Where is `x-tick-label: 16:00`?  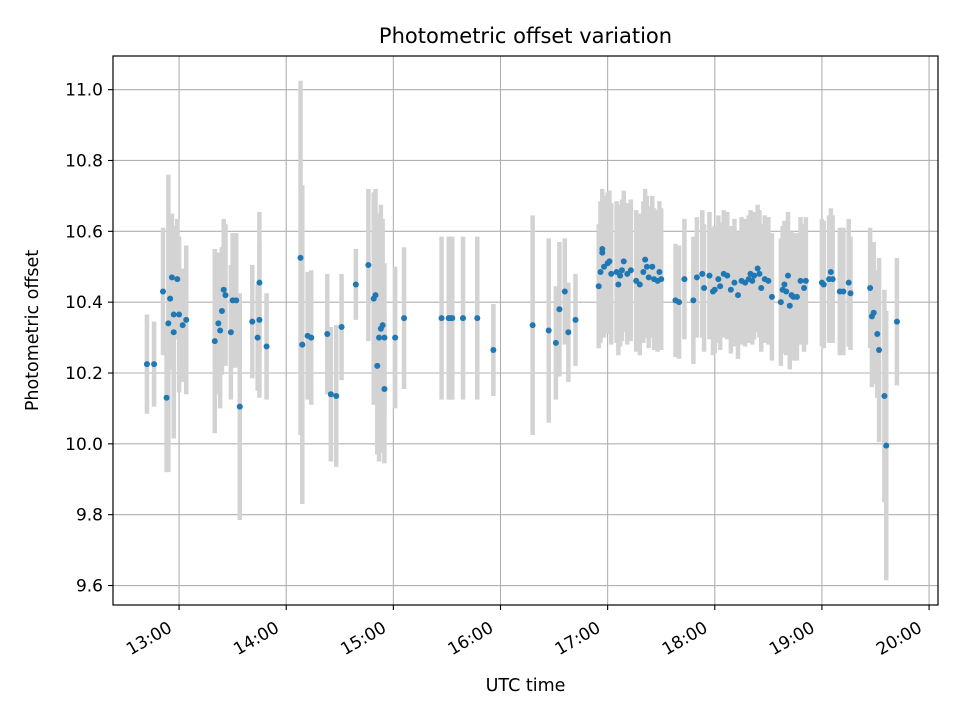
x-tick-label: 16:00 is located at coordinates (471, 639).